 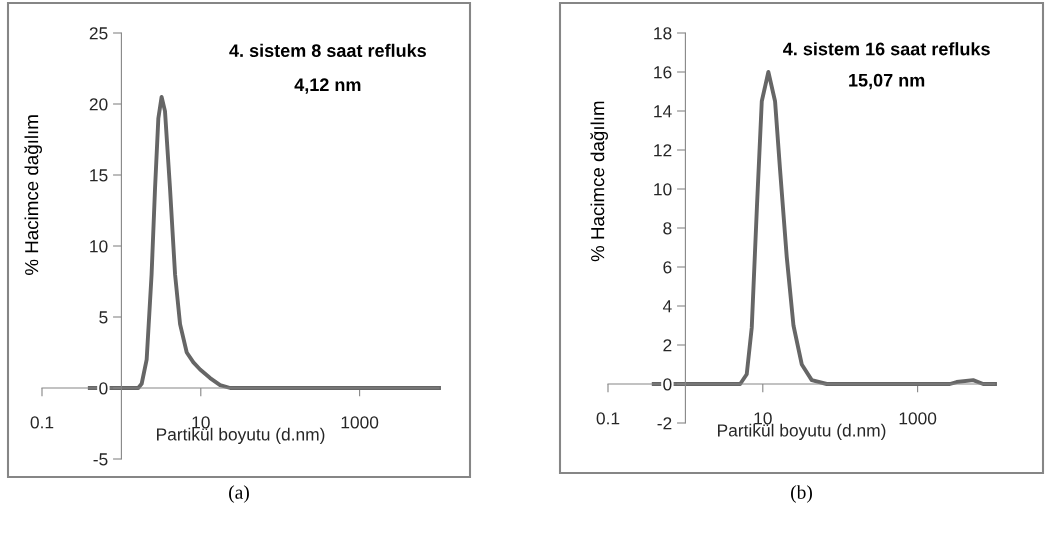 What do you see at coordinates (667, 345) in the screenshot?
I see `y-tick-label: 2` at bounding box center [667, 345].